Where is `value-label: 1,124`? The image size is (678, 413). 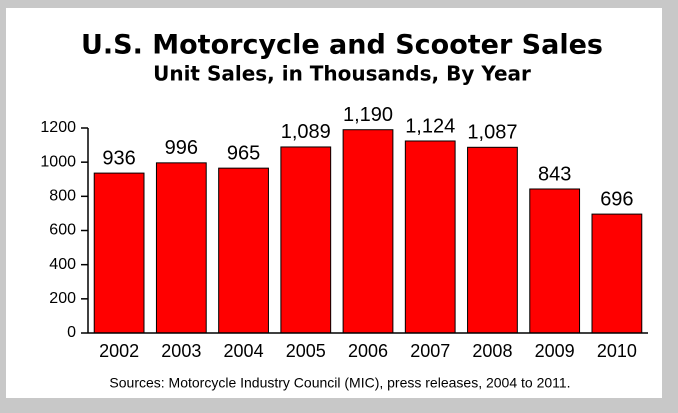 value-label: 1,124 is located at coordinates (430, 126).